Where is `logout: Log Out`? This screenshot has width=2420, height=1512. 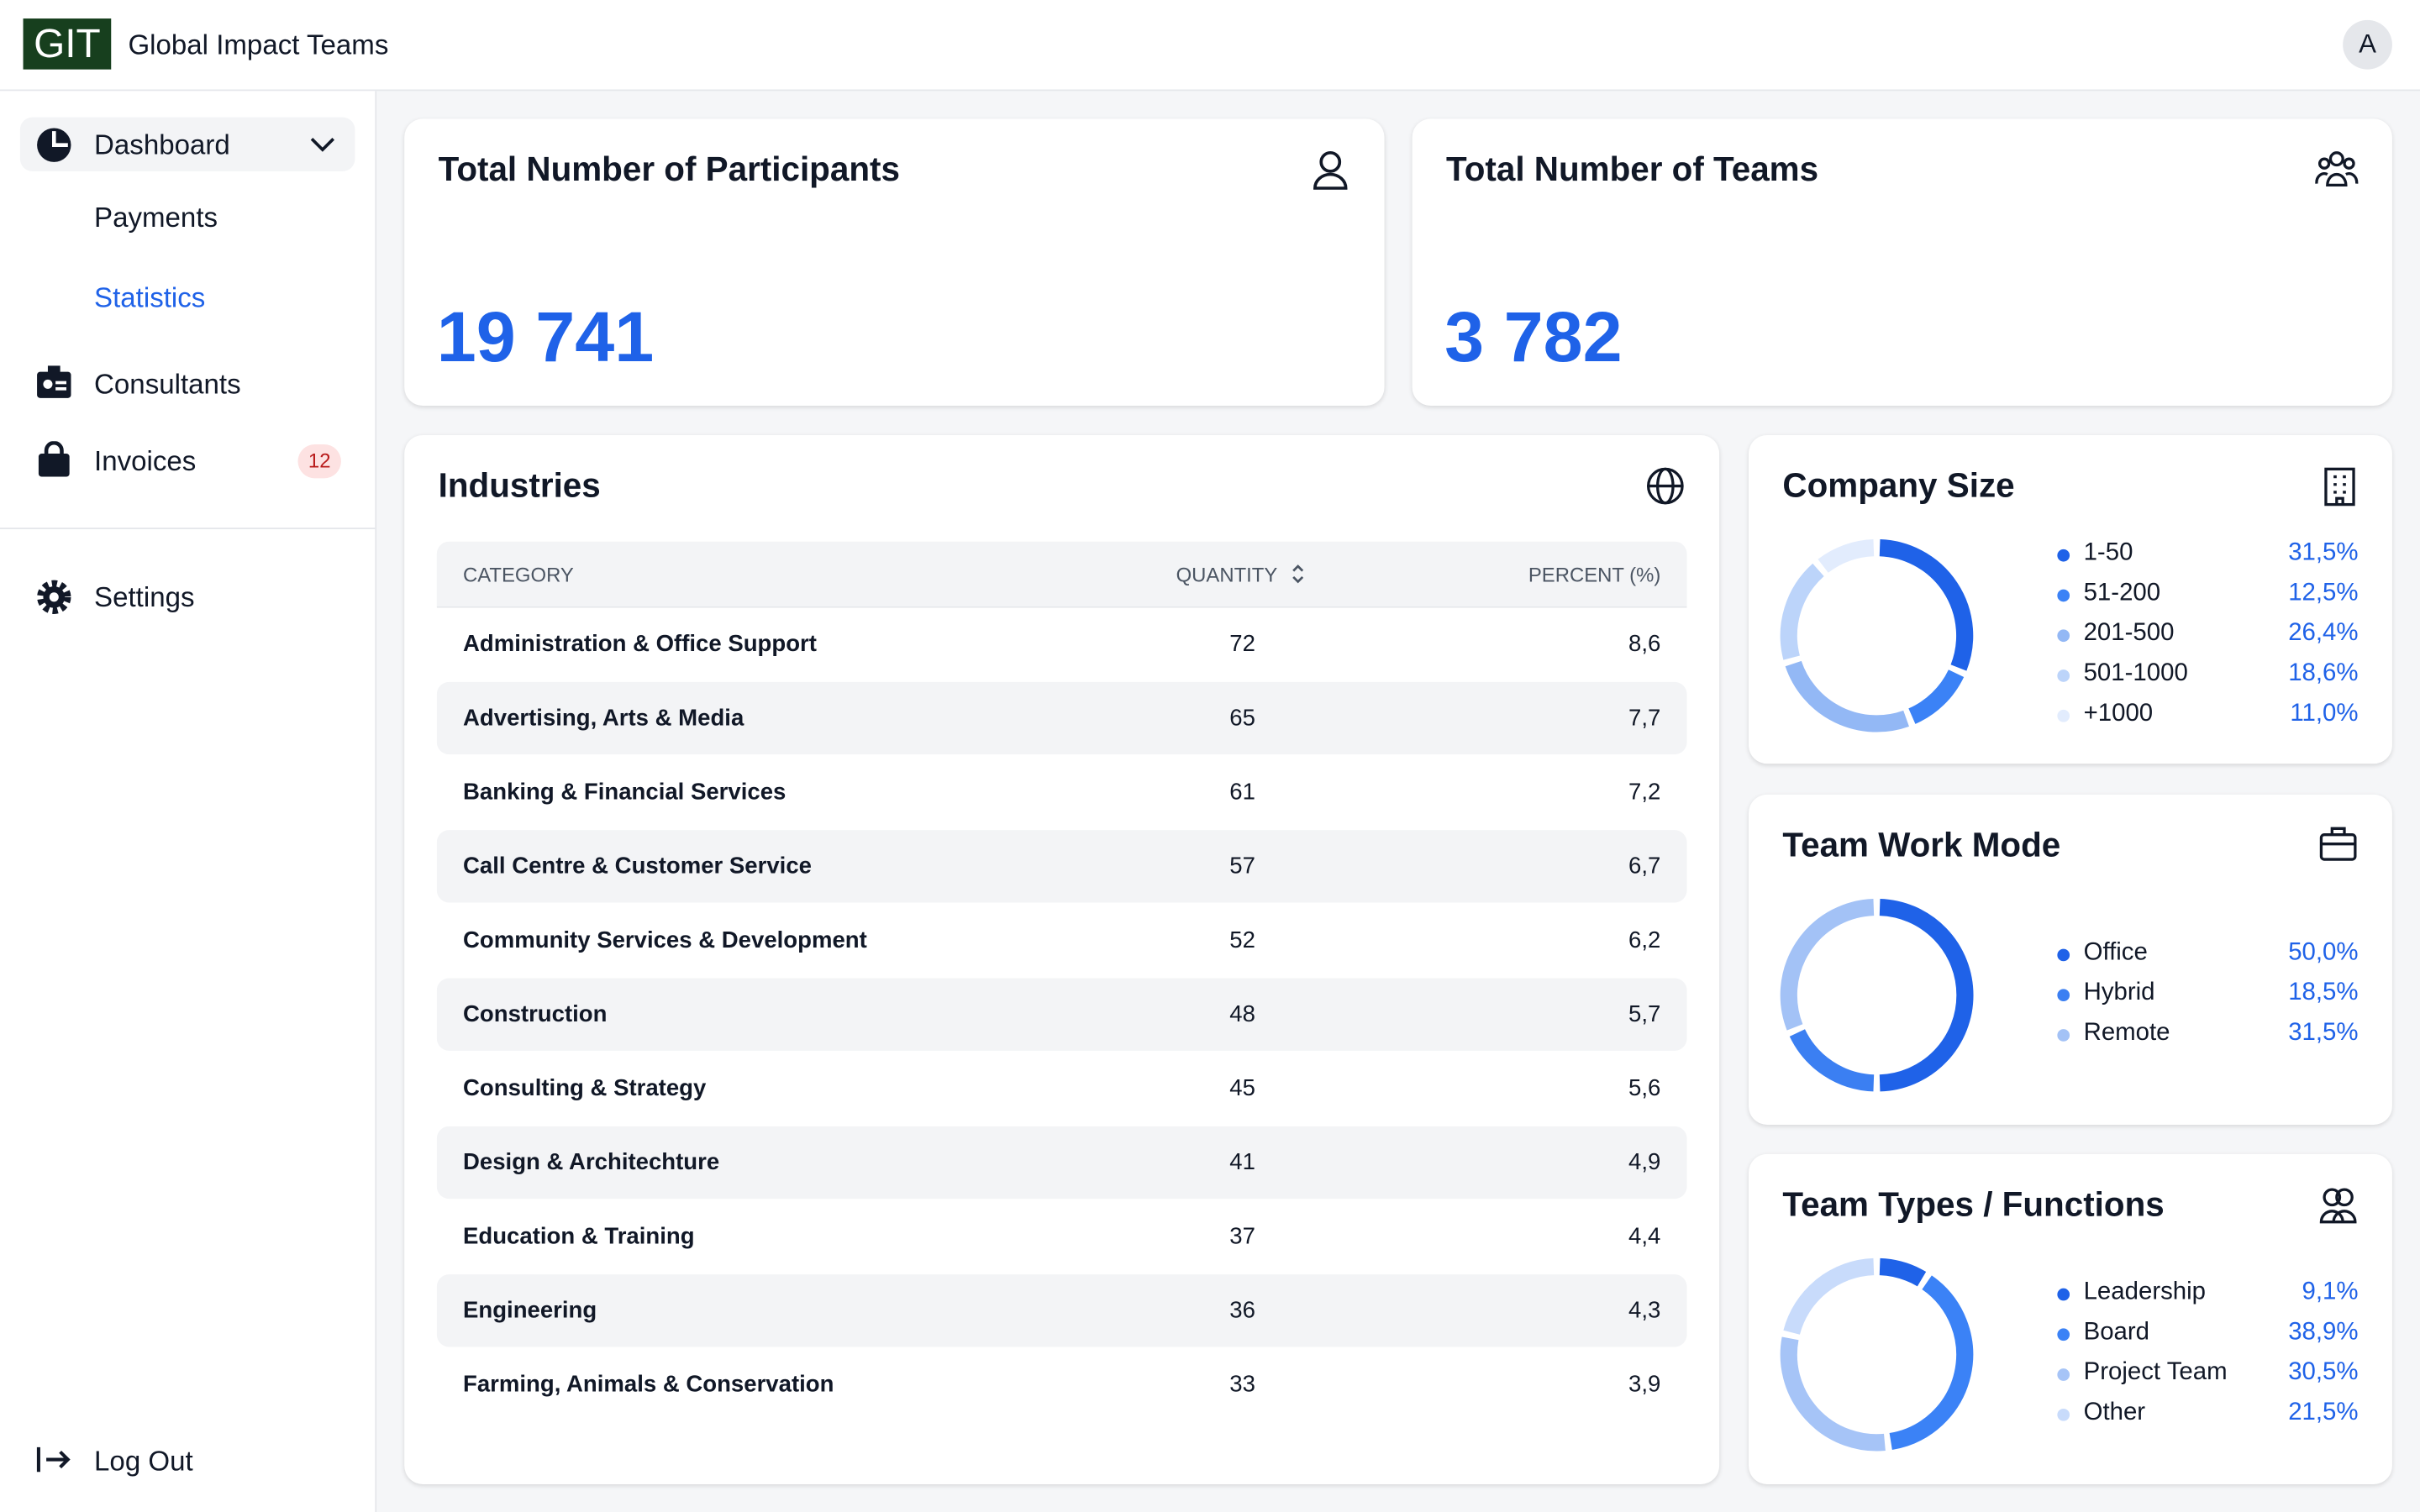
logout: Log Out is located at coordinates (143, 1461).